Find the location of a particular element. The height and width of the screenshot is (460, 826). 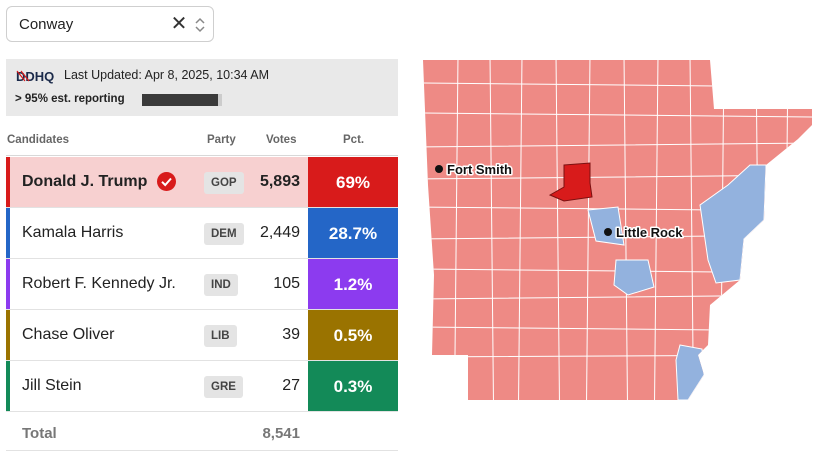

vote-percent: 1.2% is located at coordinates (353, 284).